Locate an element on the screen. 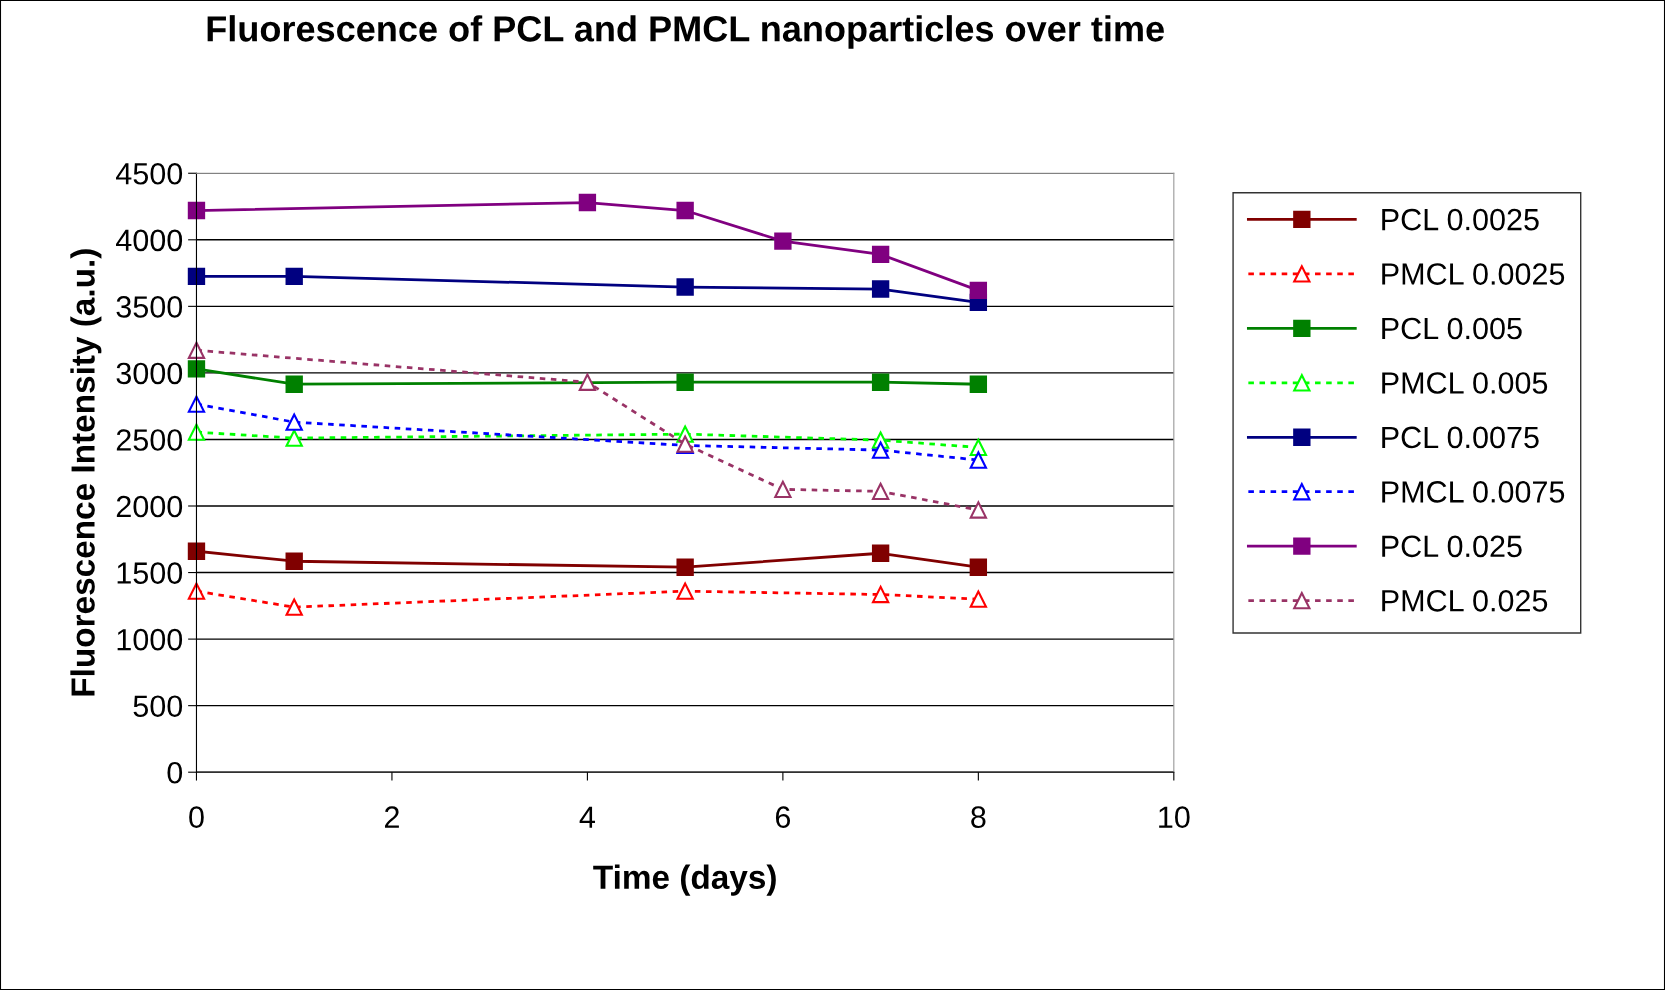 This screenshot has height=990, width=1665. x-tick-label: 2 is located at coordinates (391, 817).